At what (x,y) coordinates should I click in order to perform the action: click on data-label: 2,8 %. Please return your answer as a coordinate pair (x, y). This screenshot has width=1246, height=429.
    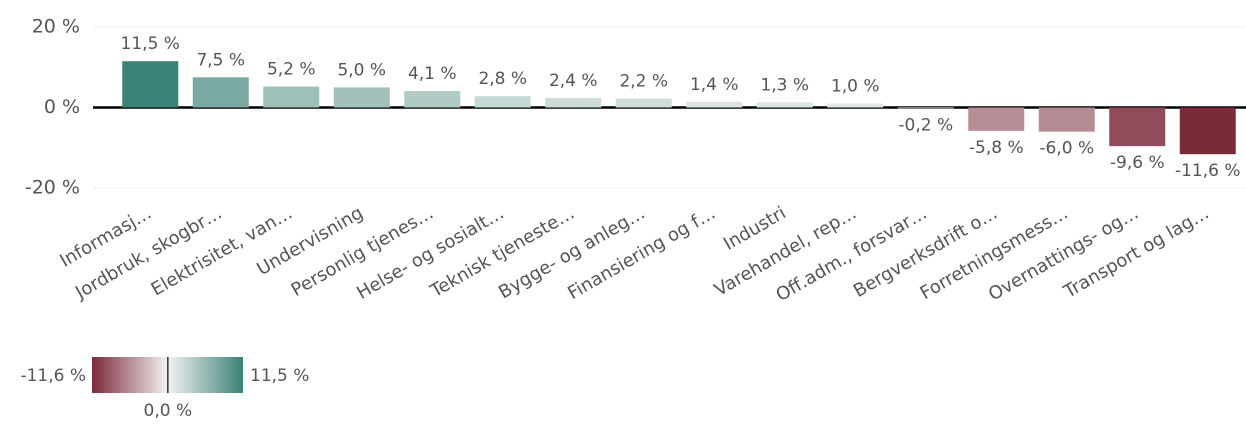
    Looking at the image, I should click on (502, 79).